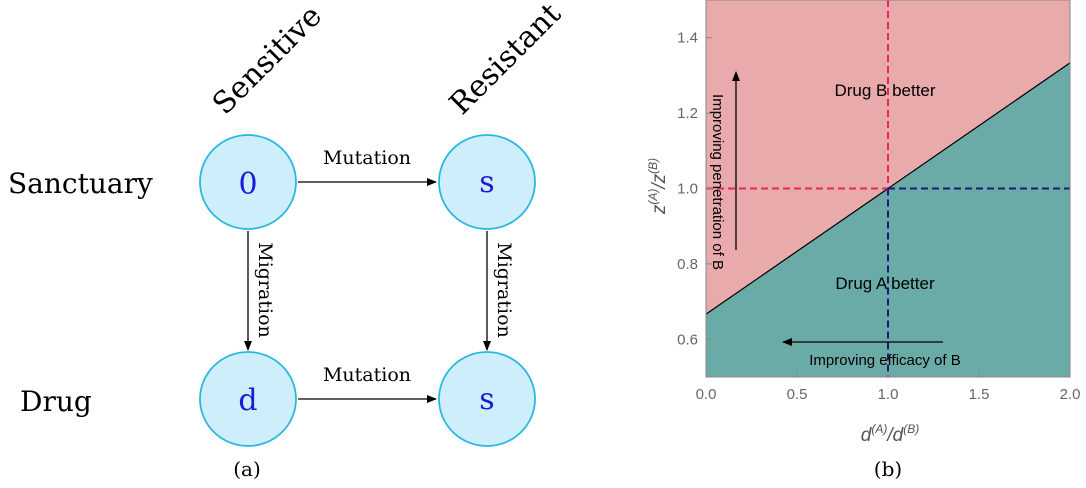  Describe the element at coordinates (888, 469) in the screenshot. I see `caption-b: (b)` at that location.